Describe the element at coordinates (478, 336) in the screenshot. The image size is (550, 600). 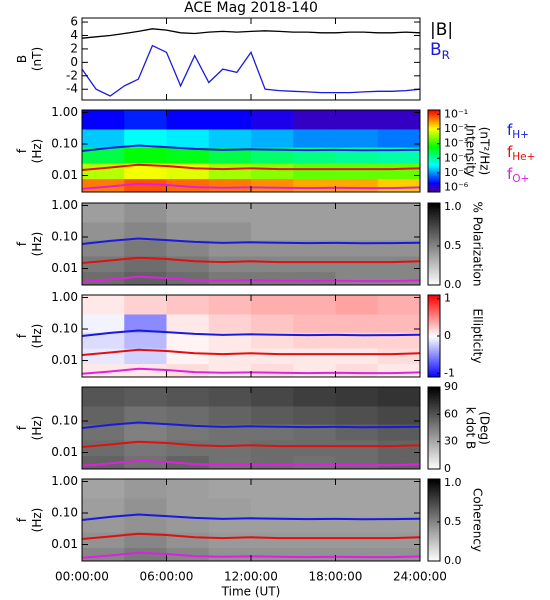
I see `colorbar-label: Ellipticity` at that location.